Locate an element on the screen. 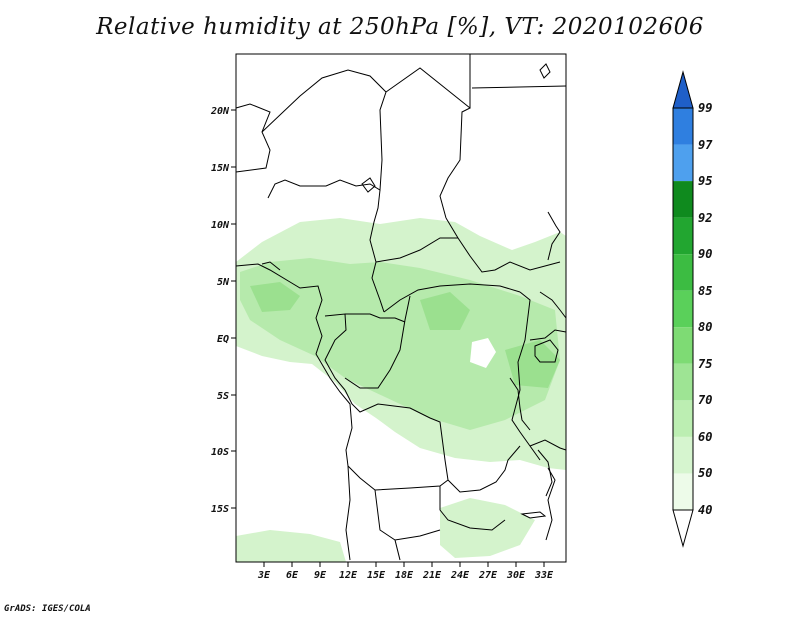 This screenshot has width=800, height=618. colorbar-labels: 99 97 95 92 90 85 80 75 70 60 50 40 is located at coordinates (705, 309).